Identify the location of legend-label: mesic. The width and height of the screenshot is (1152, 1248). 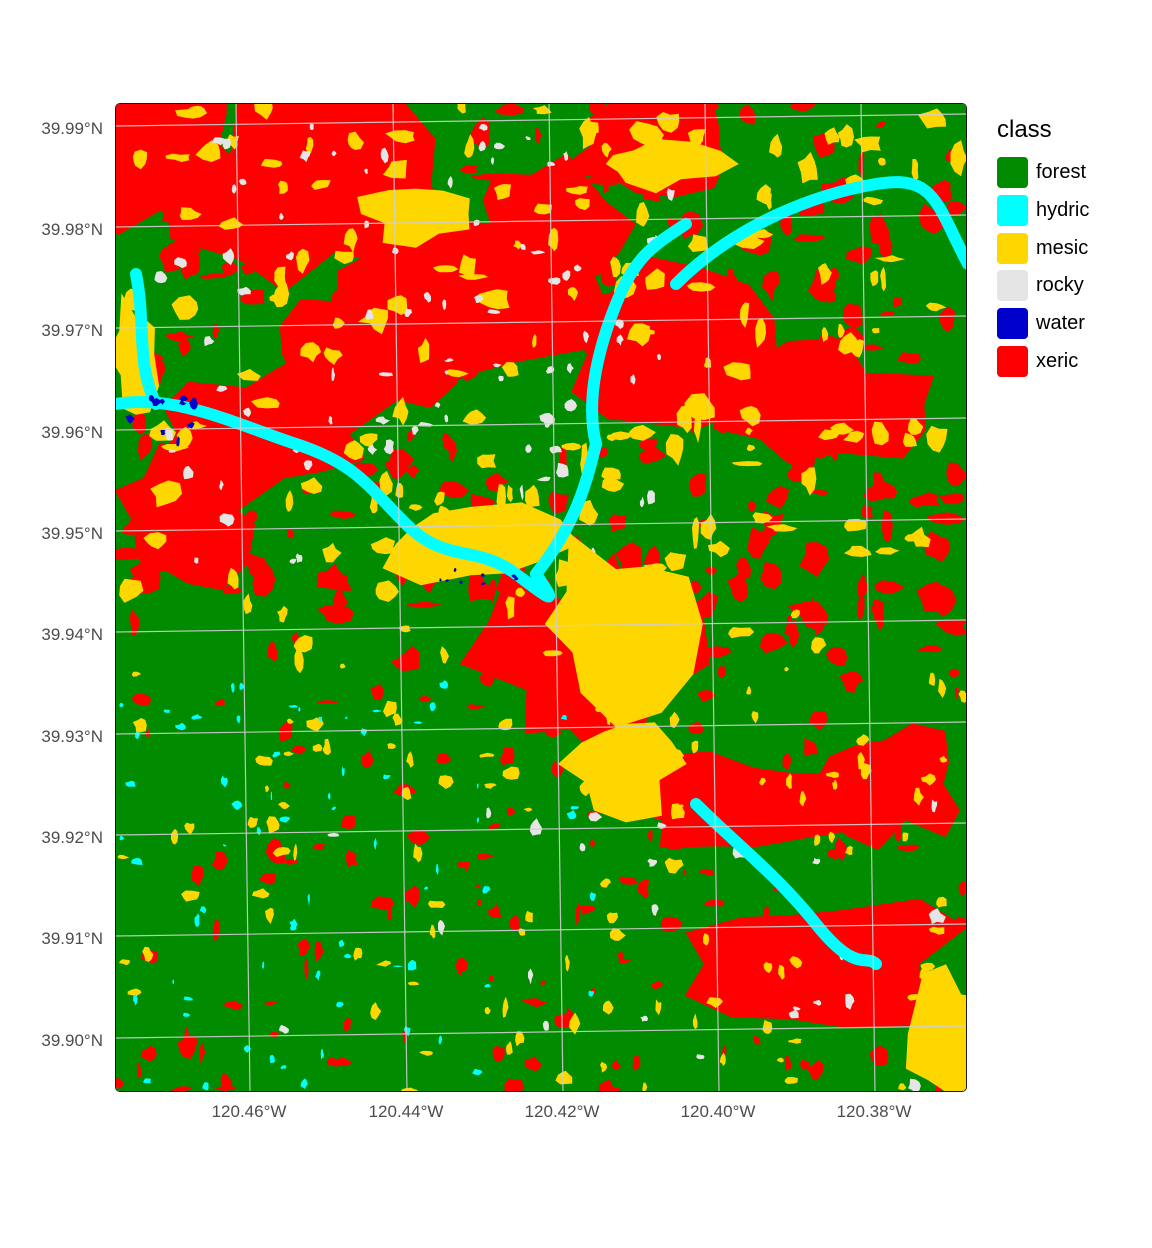
(1062, 247).